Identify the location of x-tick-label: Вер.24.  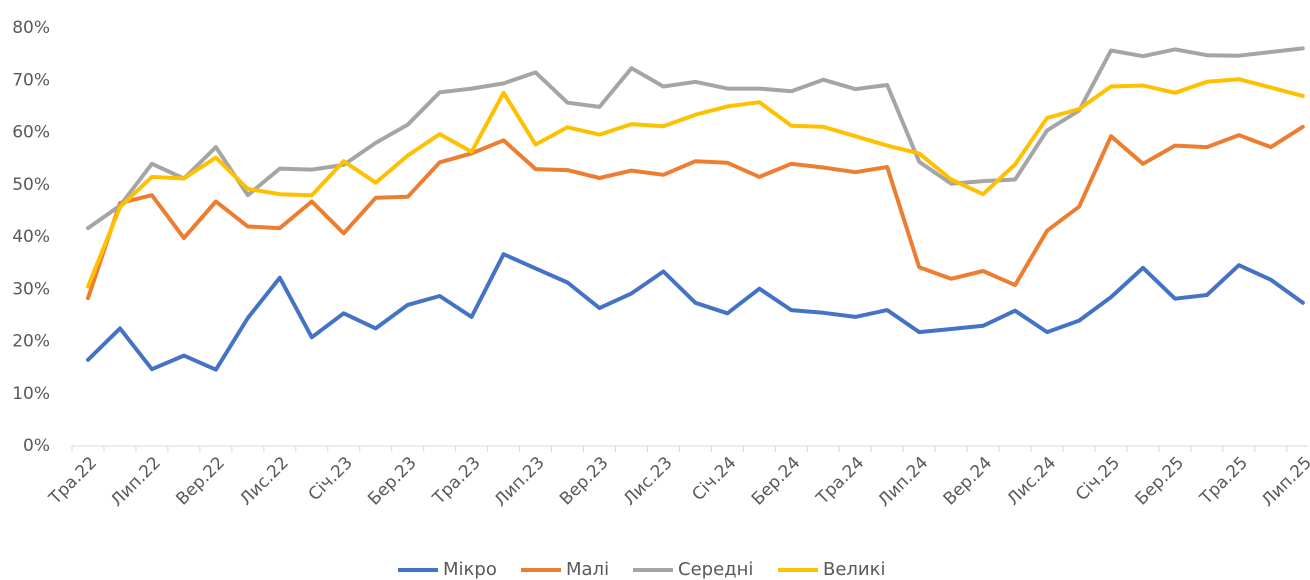
(968, 481).